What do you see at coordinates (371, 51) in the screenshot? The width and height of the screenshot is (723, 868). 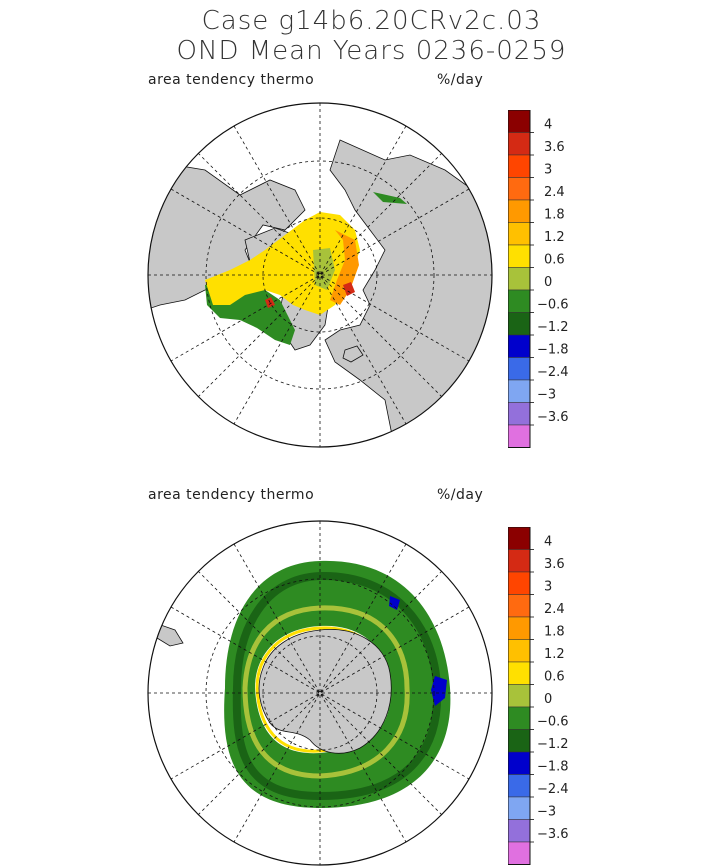 I see `figure-title-line2: OND Mean Years 0236-0259` at bounding box center [371, 51].